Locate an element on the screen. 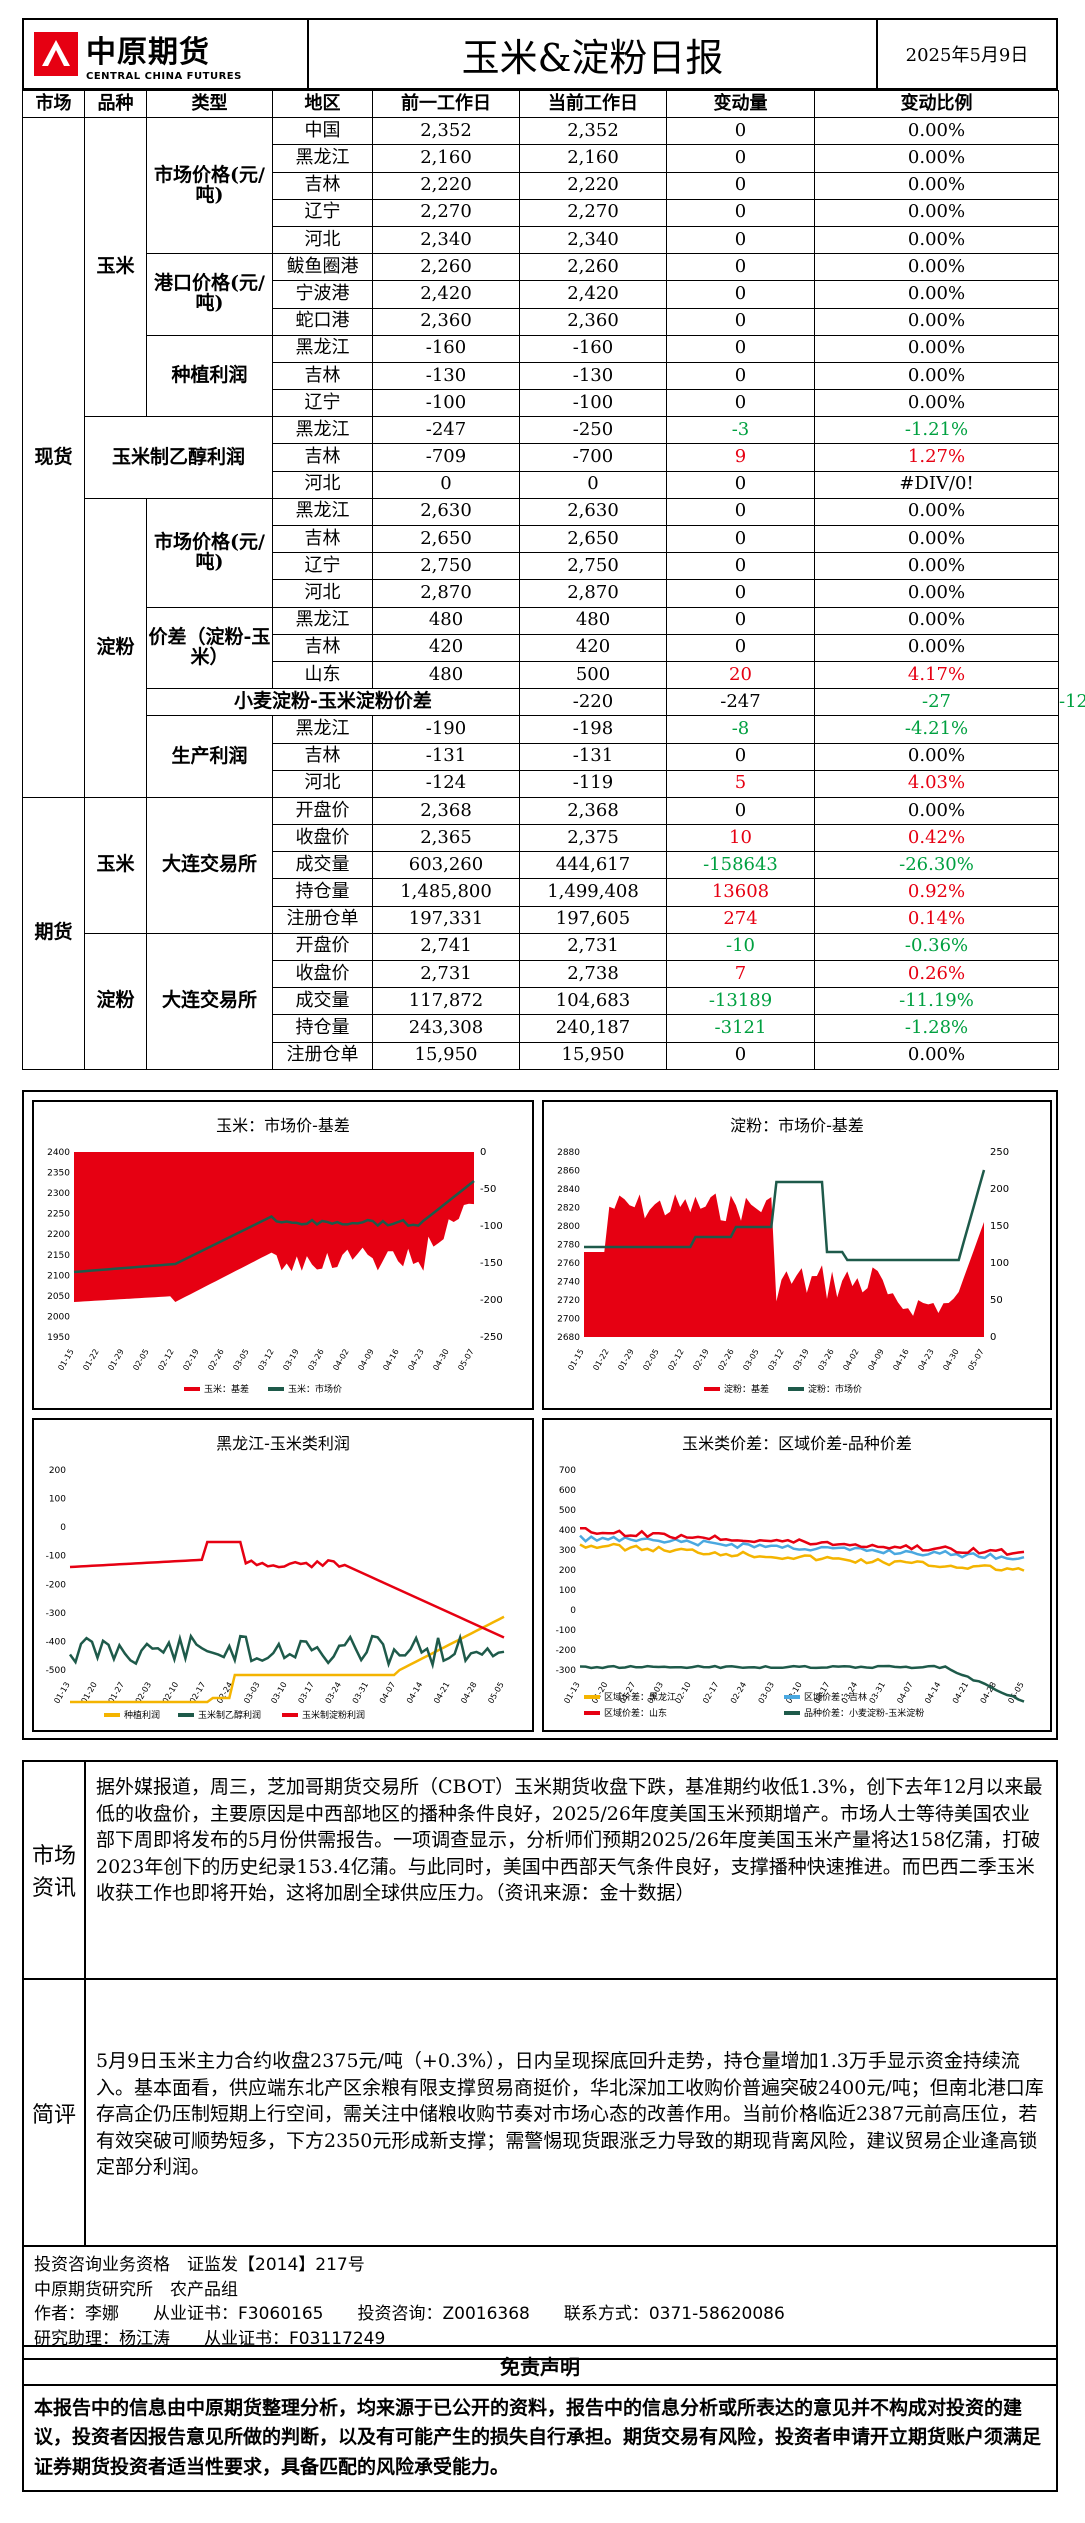  region-cell: 蛇口港 is located at coordinates (322, 321).